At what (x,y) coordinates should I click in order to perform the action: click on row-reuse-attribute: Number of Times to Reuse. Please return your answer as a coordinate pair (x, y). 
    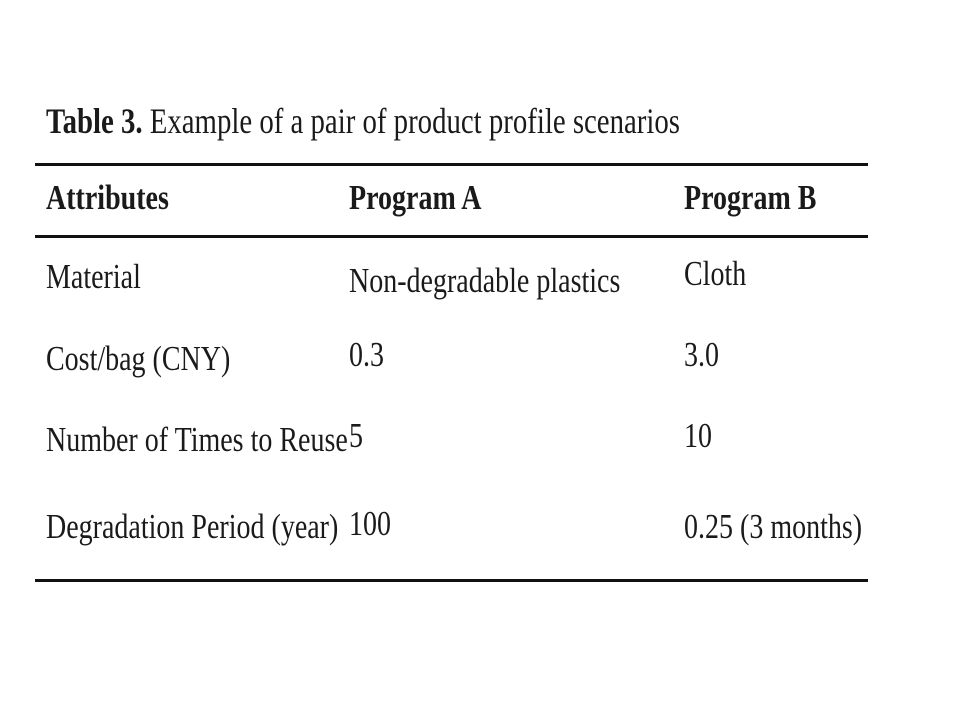
    Looking at the image, I should click on (197, 439).